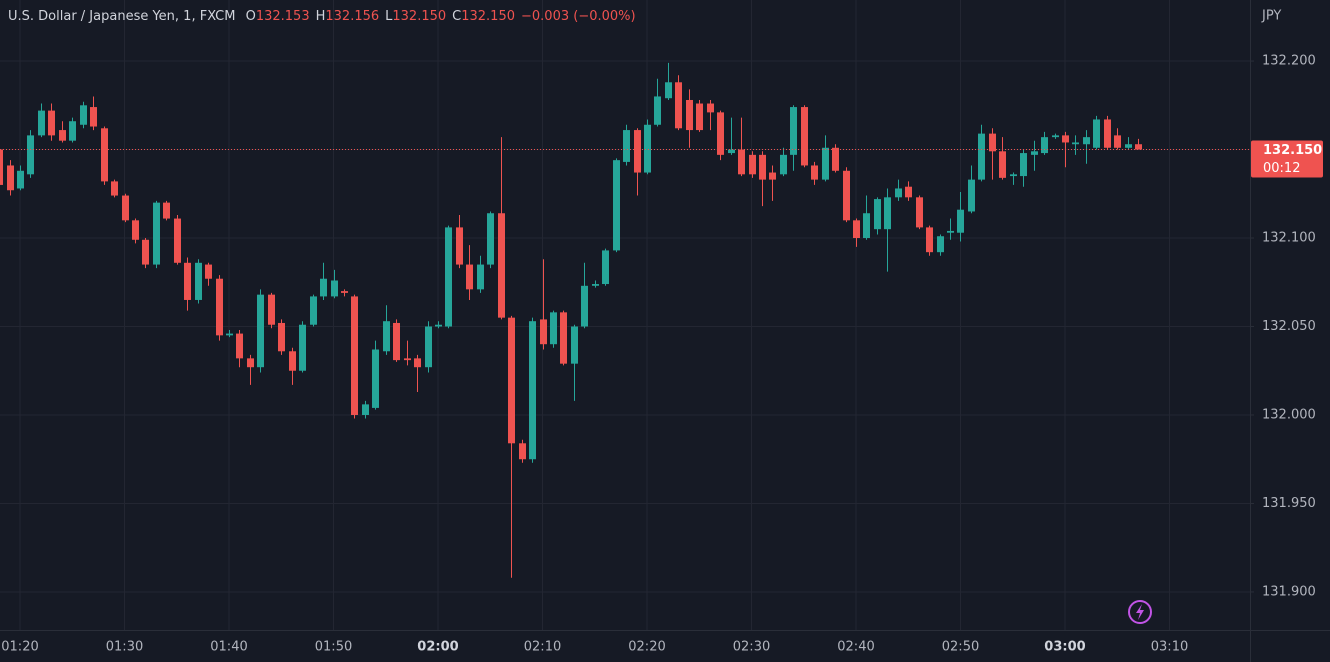 The width and height of the screenshot is (1330, 662). What do you see at coordinates (1289, 414) in the screenshot?
I see `y-tick-label: 132.000` at bounding box center [1289, 414].